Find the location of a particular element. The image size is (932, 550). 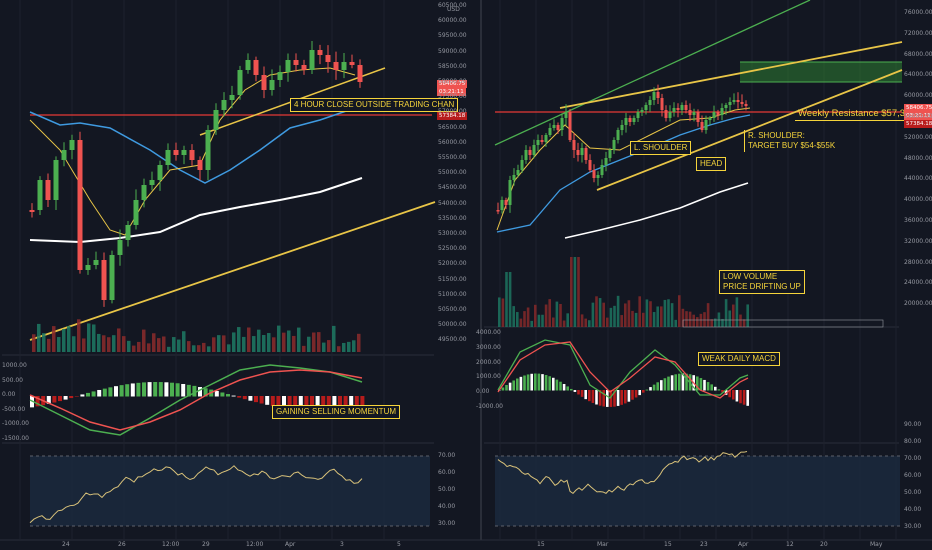

right-time-axis-label: 23 is located at coordinates (704, 544).